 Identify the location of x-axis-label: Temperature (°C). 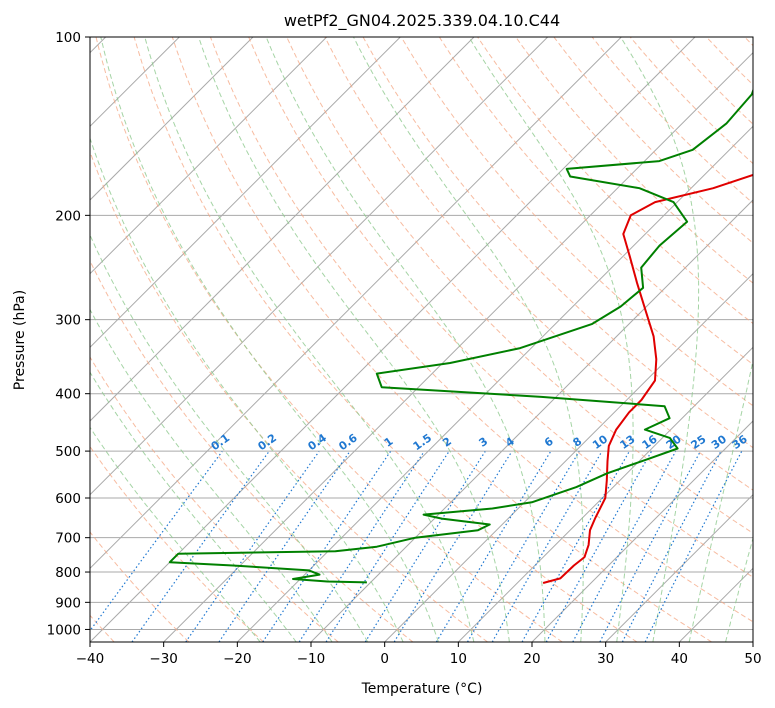
(422, 689).